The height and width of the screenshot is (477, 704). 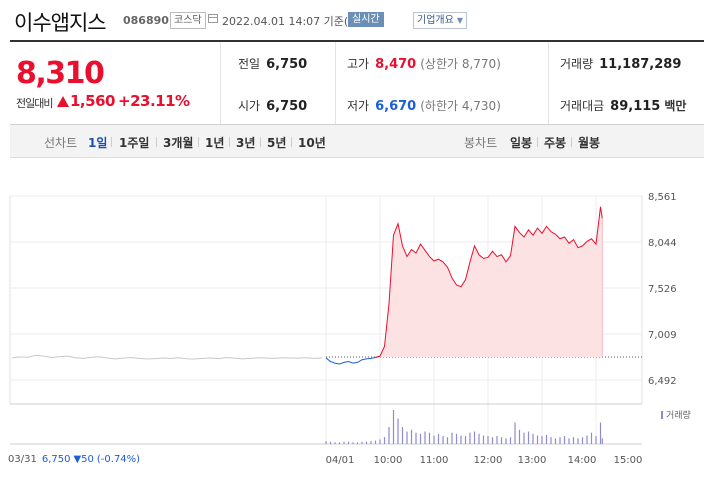 What do you see at coordinates (582, 460) in the screenshot?
I see `x-tick-label: 14:00` at bounding box center [582, 460].